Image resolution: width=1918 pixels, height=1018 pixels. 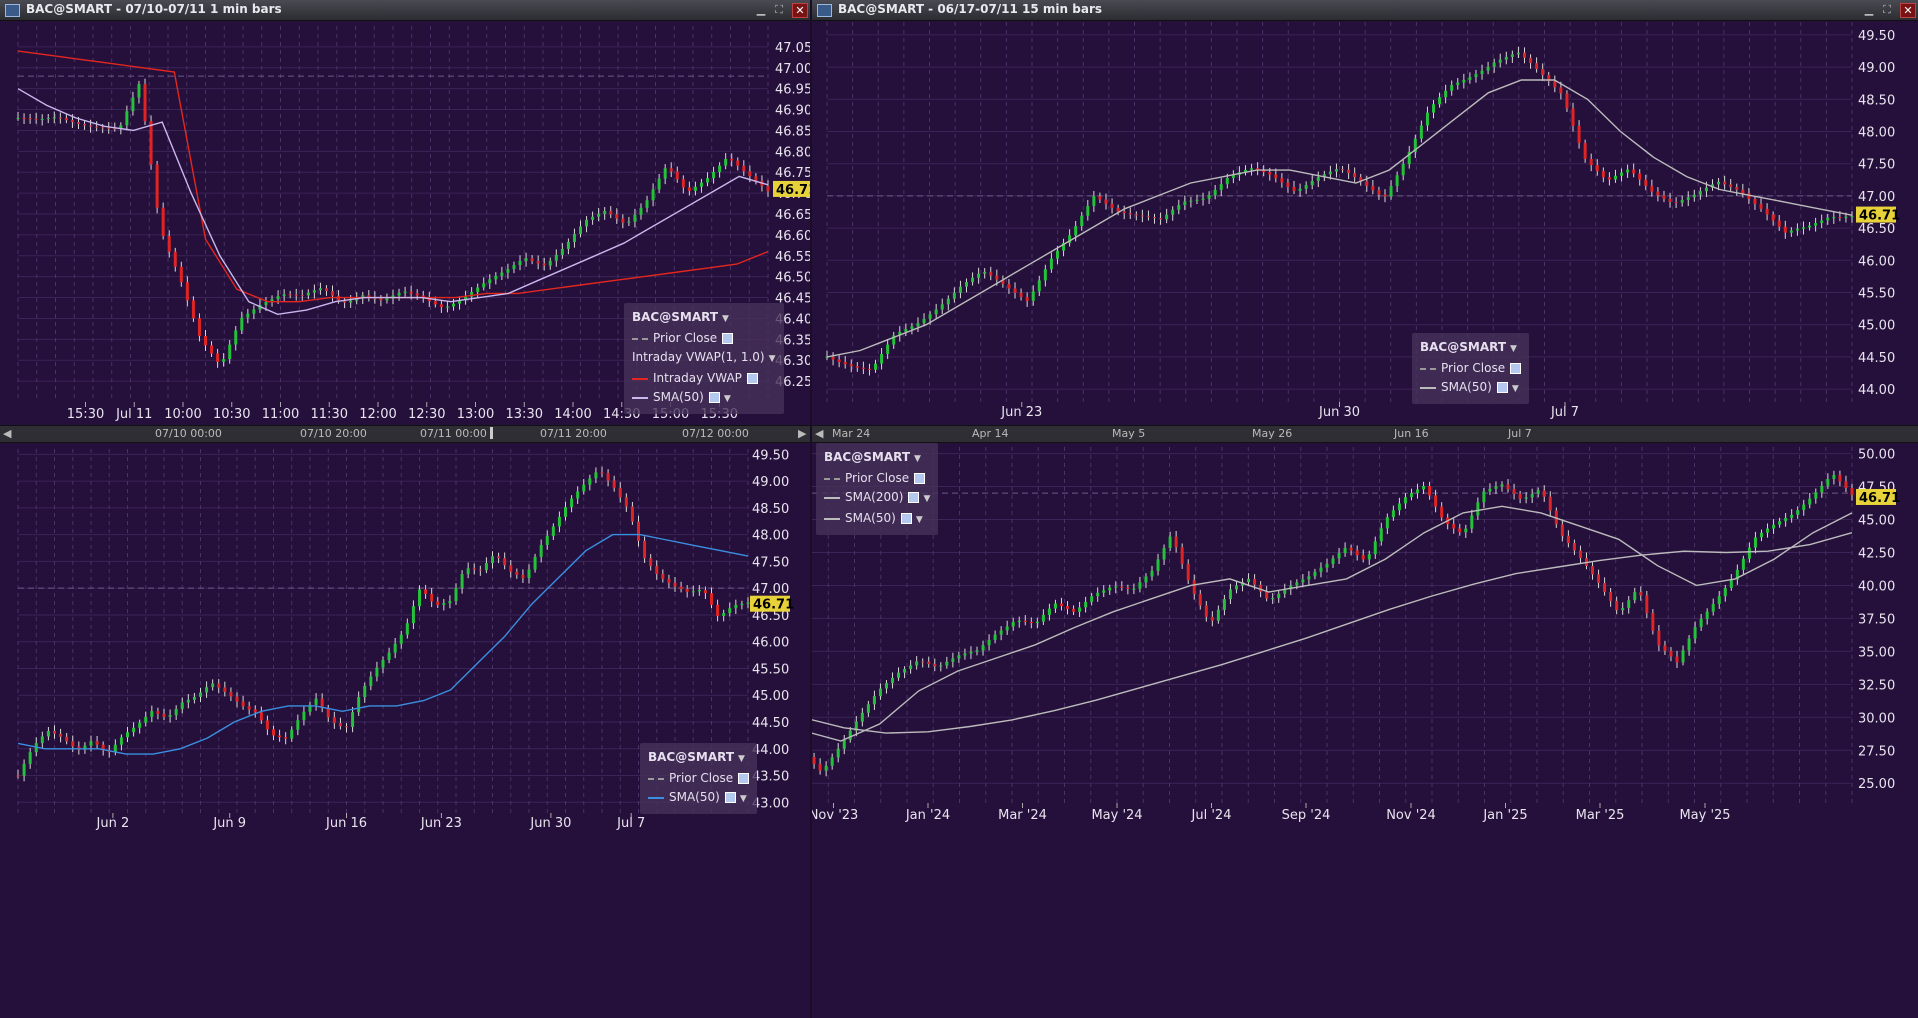 What do you see at coordinates (640, 378) in the screenshot?
I see `legend-swatch` at bounding box center [640, 378].